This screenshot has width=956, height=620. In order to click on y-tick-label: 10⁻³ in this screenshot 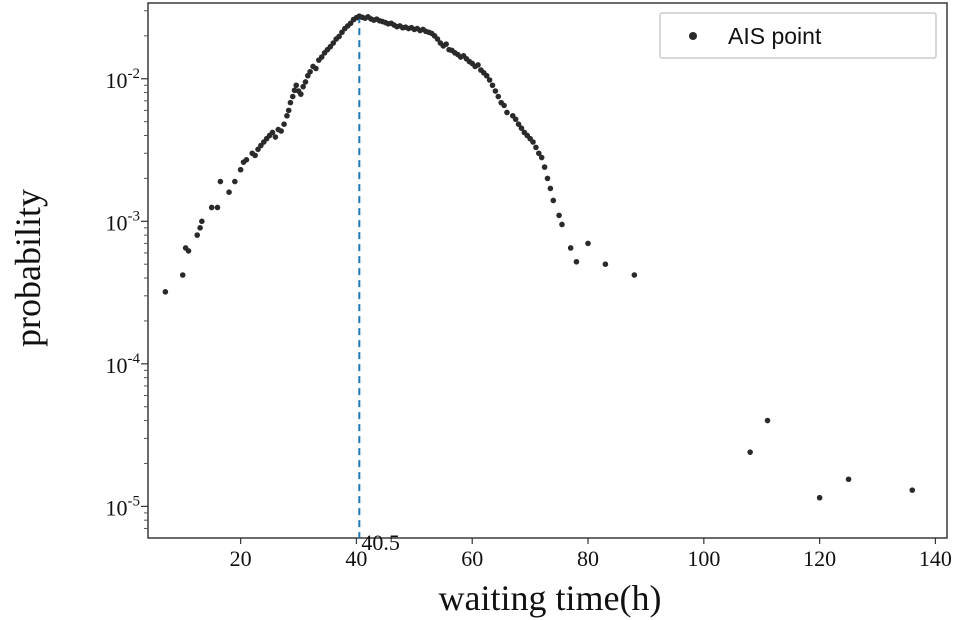, I will do `click(123, 221)`.